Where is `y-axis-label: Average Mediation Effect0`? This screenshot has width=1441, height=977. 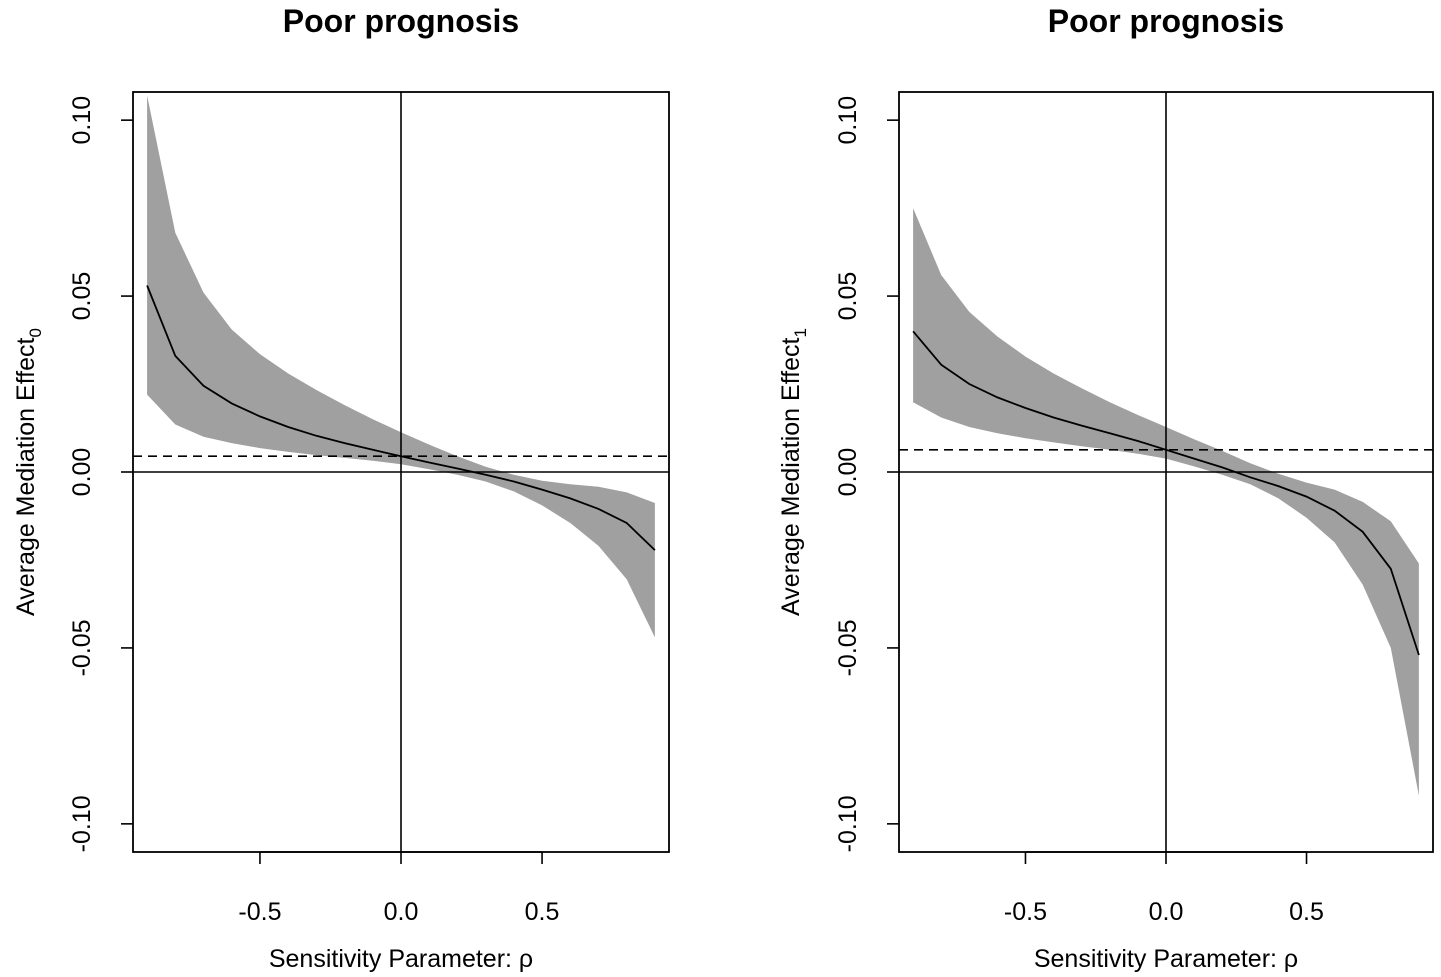 y-axis-label: Average Mediation Effect0 is located at coordinates (28, 472).